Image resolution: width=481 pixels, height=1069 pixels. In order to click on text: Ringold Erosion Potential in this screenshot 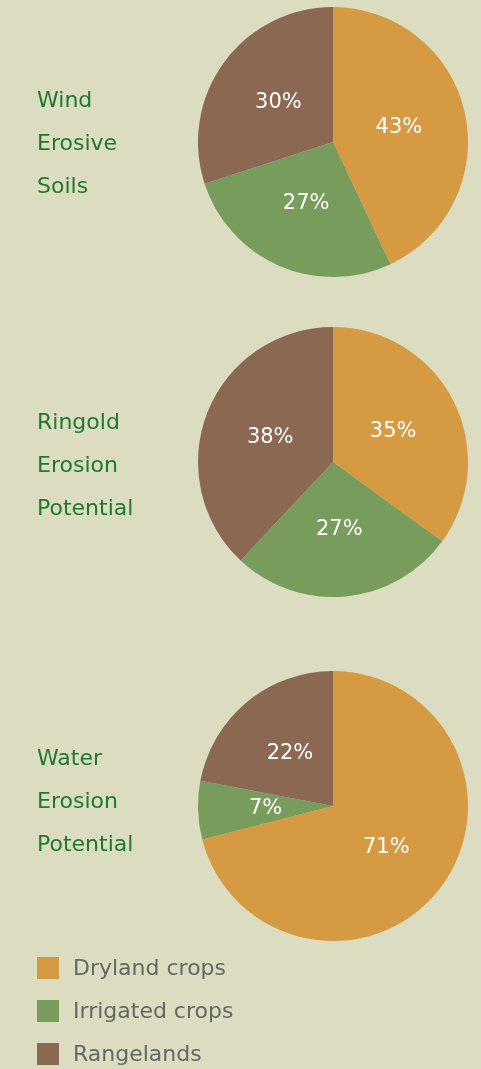, I will do `click(86, 465)`.